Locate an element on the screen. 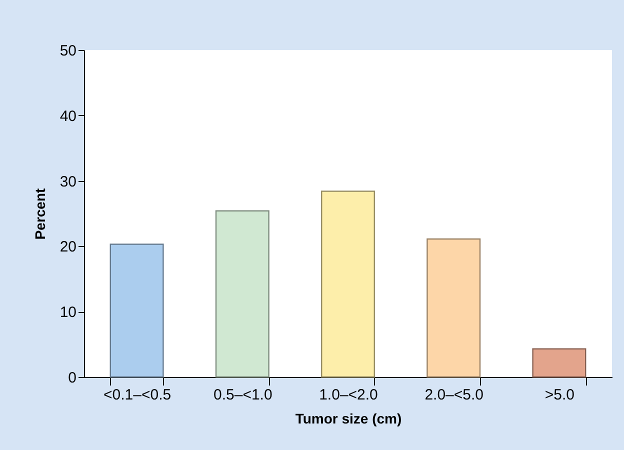  y-tick-label: 50 is located at coordinates (68, 51).